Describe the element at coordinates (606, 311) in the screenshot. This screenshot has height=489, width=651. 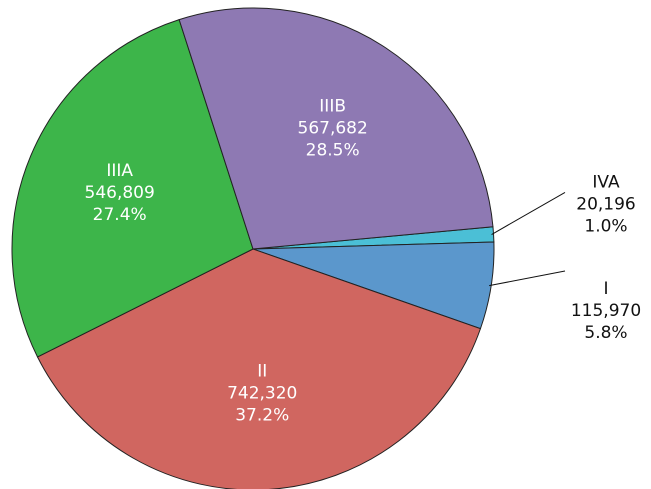
I see `slice-value: 115,970` at that location.